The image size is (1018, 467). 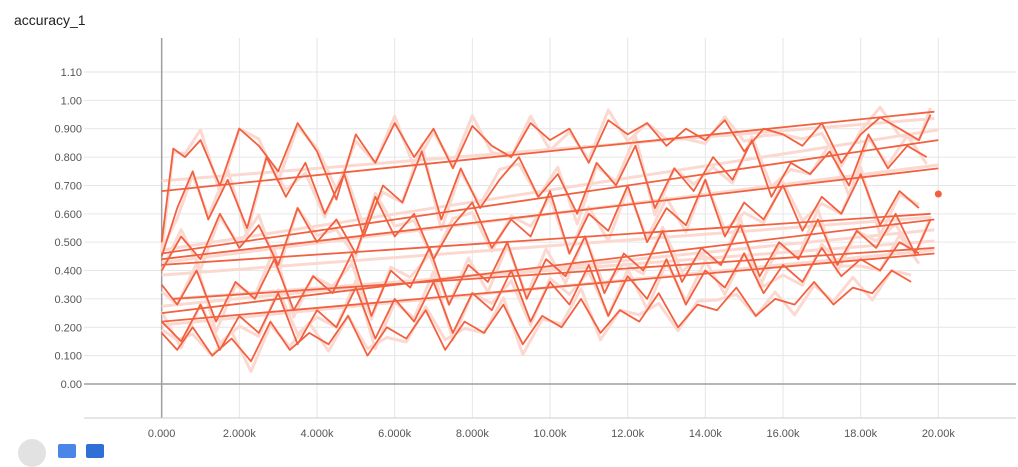 What do you see at coordinates (395, 434) in the screenshot?
I see `x-tick-label: 6.000k` at bounding box center [395, 434].